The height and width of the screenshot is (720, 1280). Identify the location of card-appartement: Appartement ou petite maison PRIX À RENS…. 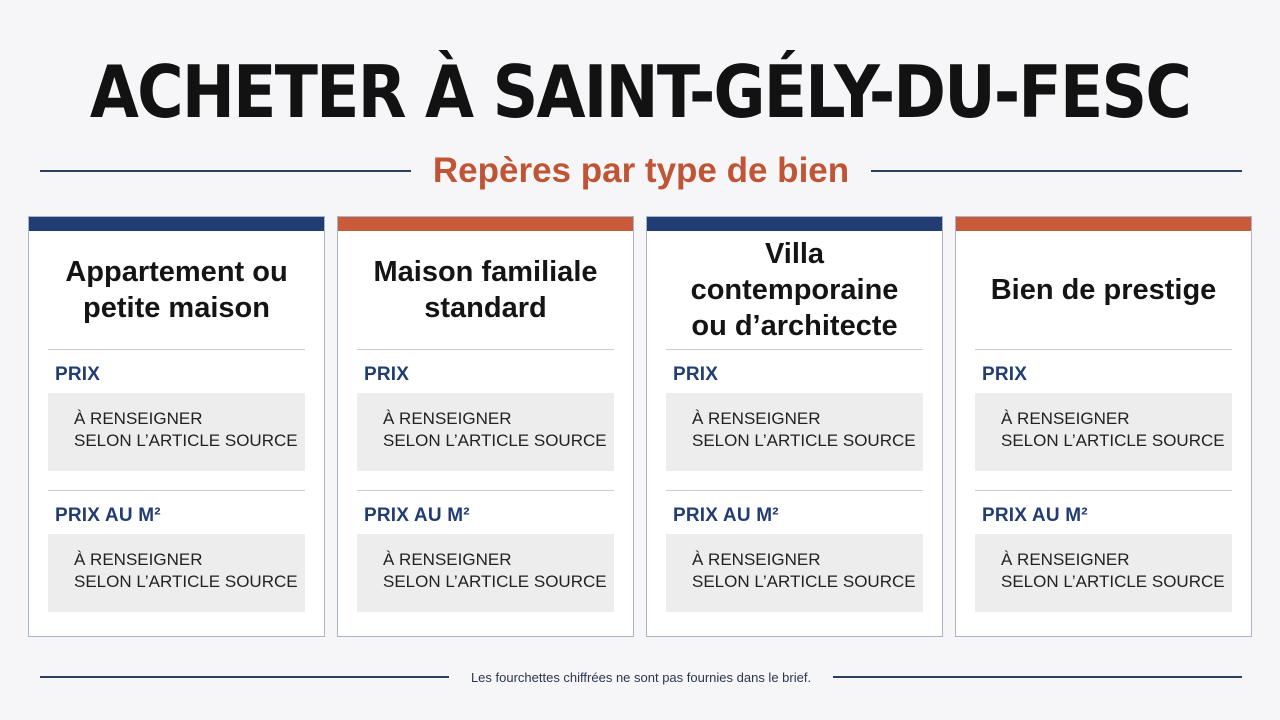
(176, 426).